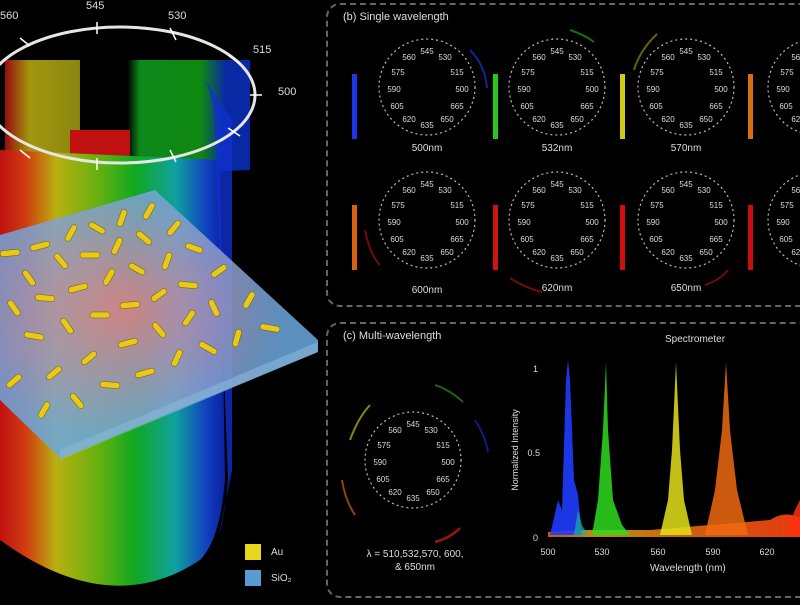 The width and height of the screenshot is (800, 605). What do you see at coordinates (140, 310) in the screenshot?
I see `gold-nanorods` at bounding box center [140, 310].